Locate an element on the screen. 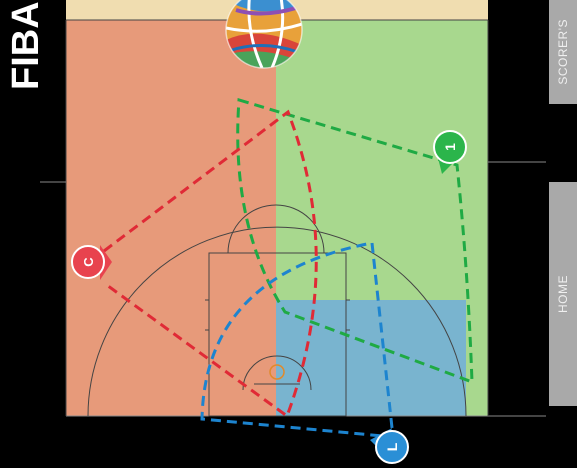 This screenshot has width=577, height=468. player-l-coverage is located at coordinates (297, 340).